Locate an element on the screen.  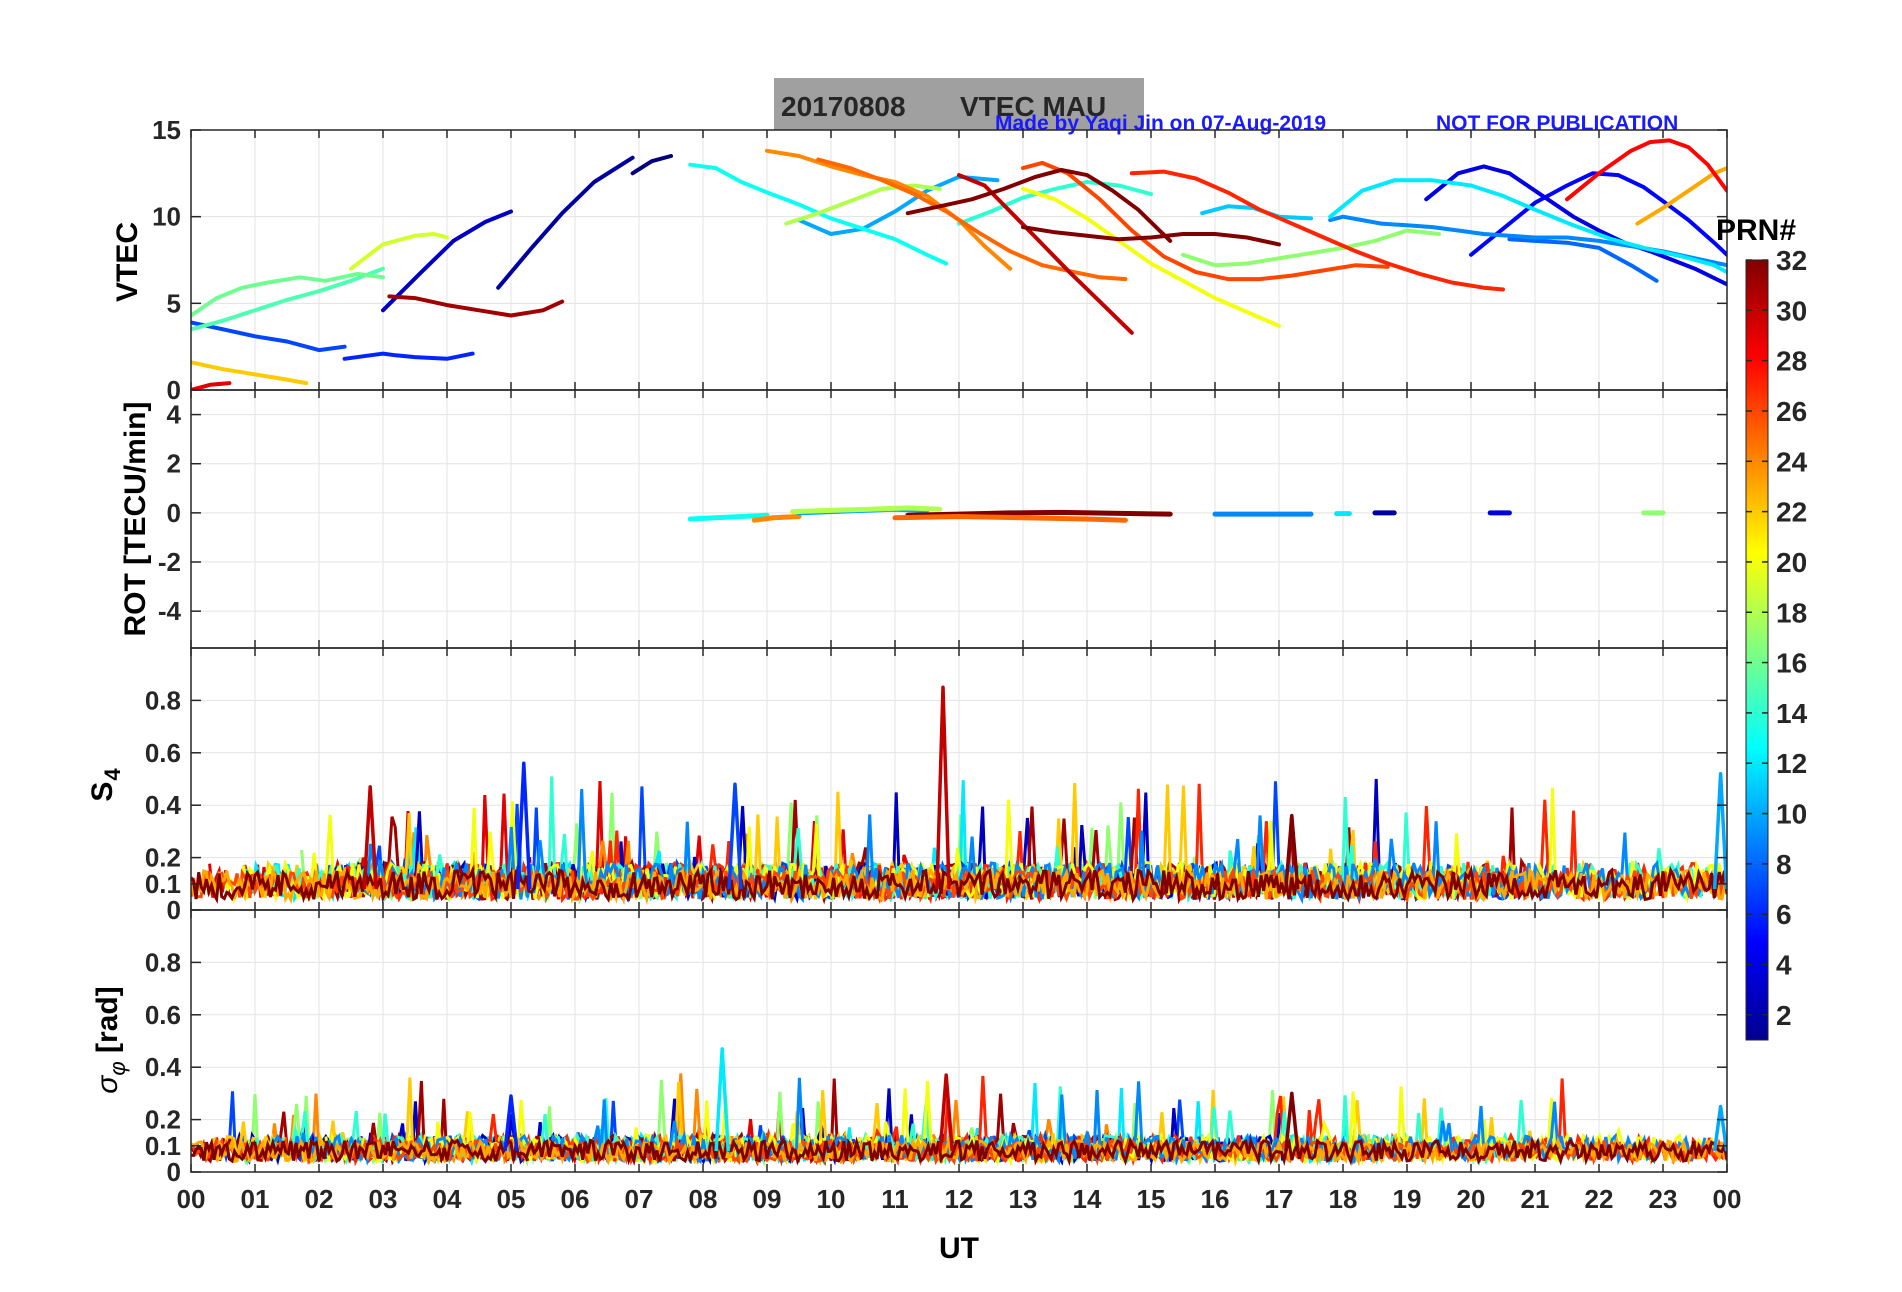
x-tick-label: 01 is located at coordinates (255, 1199).